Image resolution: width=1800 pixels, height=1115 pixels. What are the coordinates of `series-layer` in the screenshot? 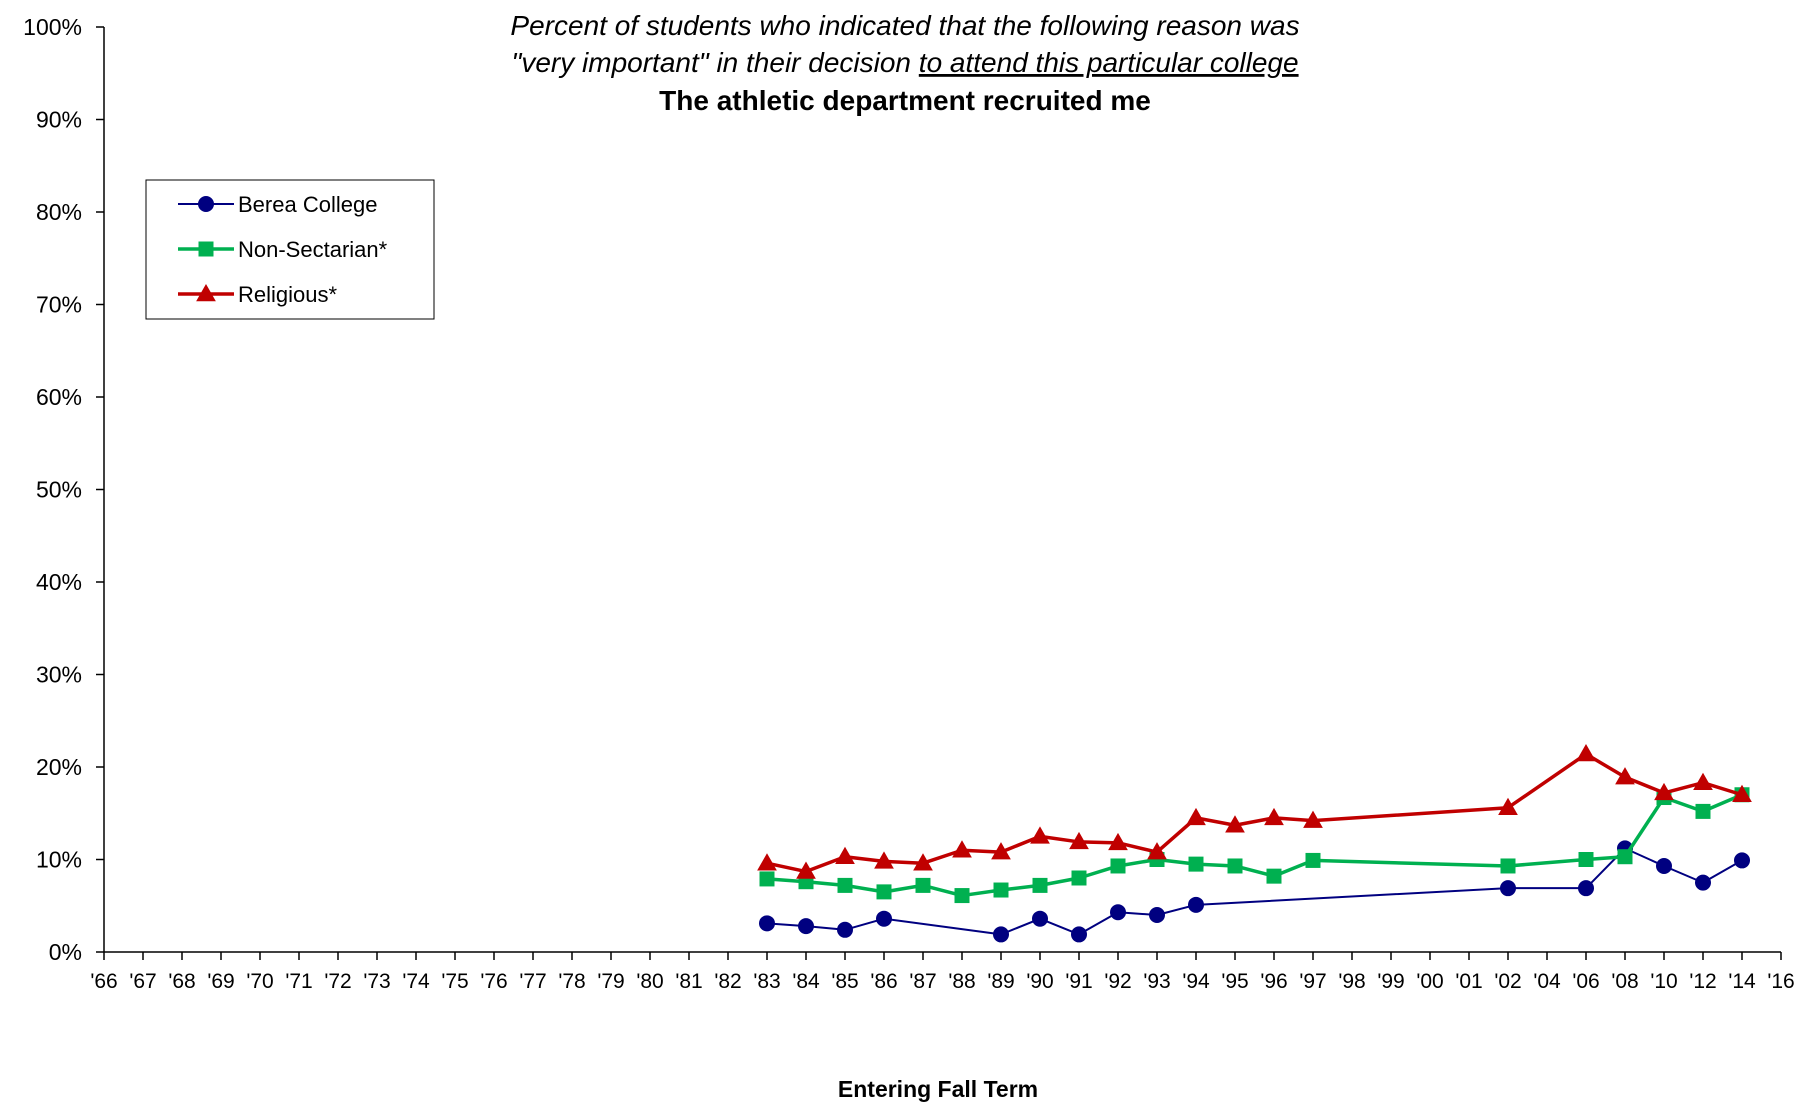 It's located at (1254, 843).